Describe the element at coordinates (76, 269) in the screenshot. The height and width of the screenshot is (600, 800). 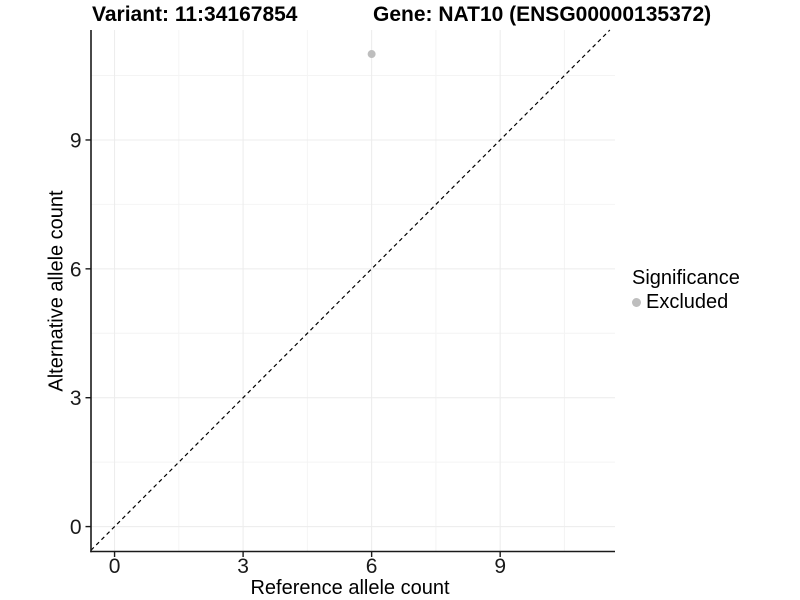
I see `y-tick-label: 6` at that location.